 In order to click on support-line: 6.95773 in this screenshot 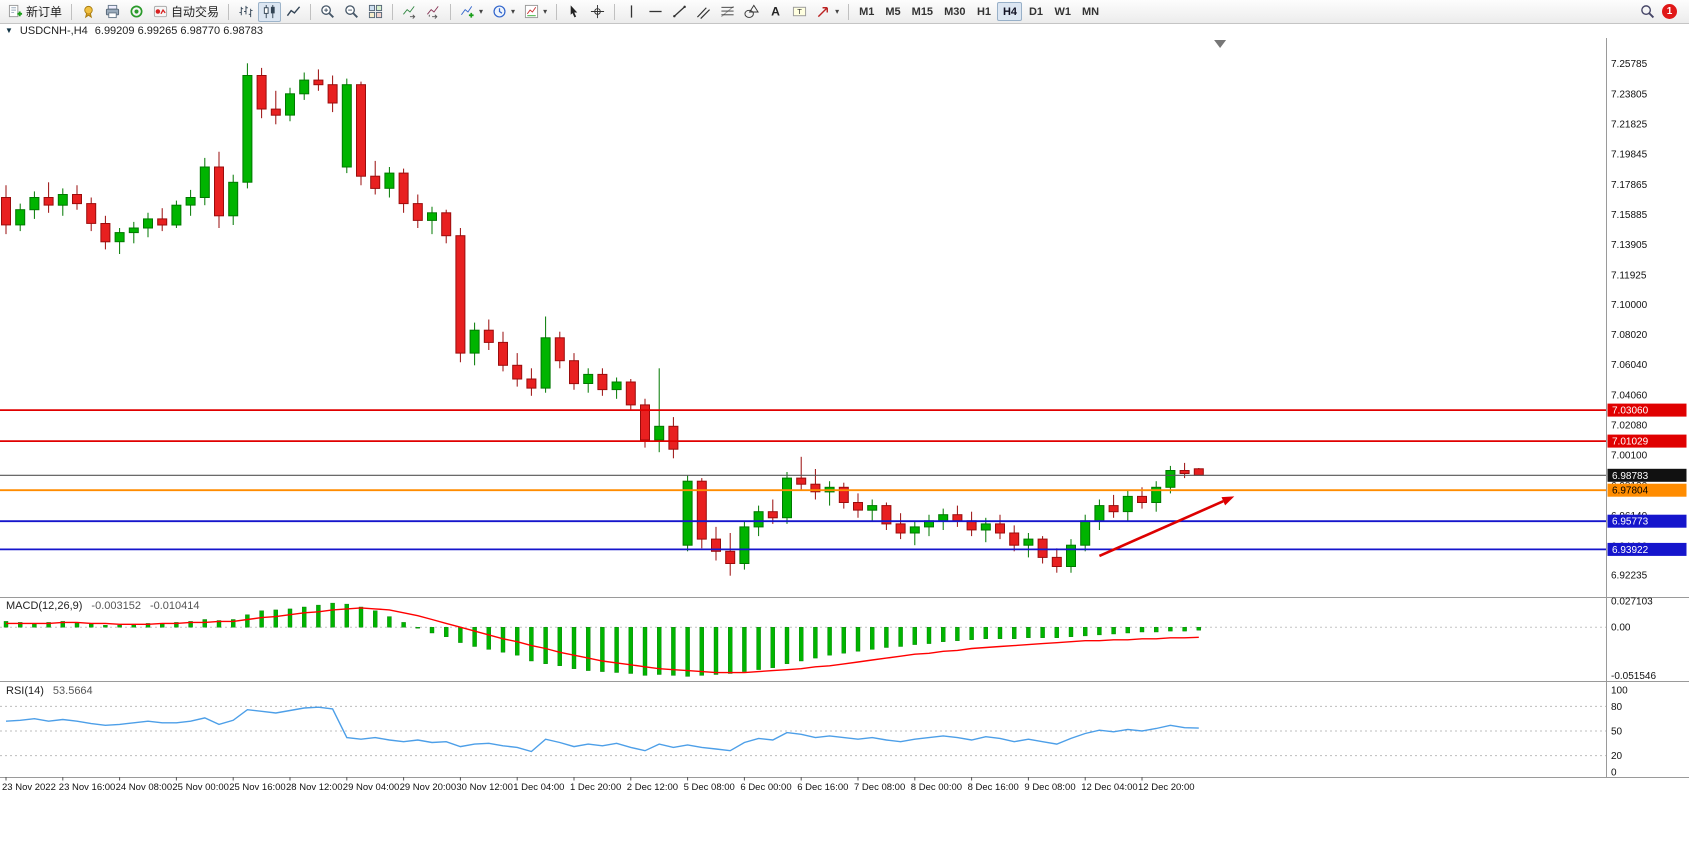, I will do `click(843, 521)`.